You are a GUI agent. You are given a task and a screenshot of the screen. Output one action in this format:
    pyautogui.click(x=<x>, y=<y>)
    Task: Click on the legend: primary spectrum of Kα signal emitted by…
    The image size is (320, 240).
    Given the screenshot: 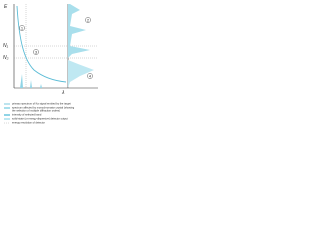 What is the action you would take?
    pyautogui.click(x=39, y=113)
    